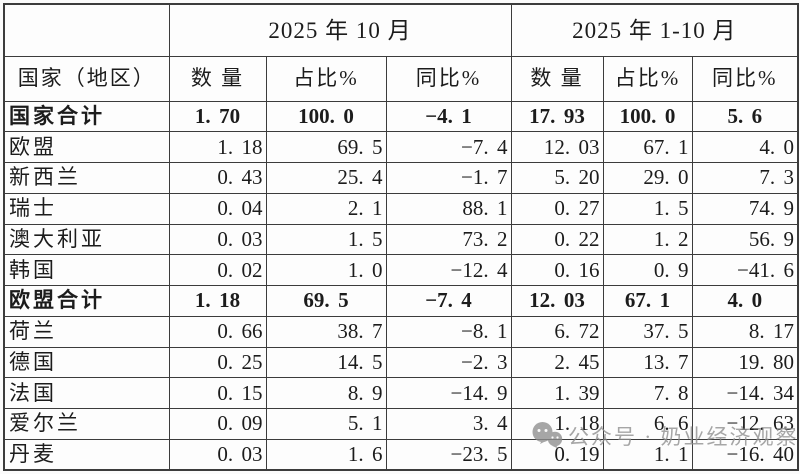  What do you see at coordinates (745, 208) in the screenshot?
I see `value-cell: 74. 9` at bounding box center [745, 208].